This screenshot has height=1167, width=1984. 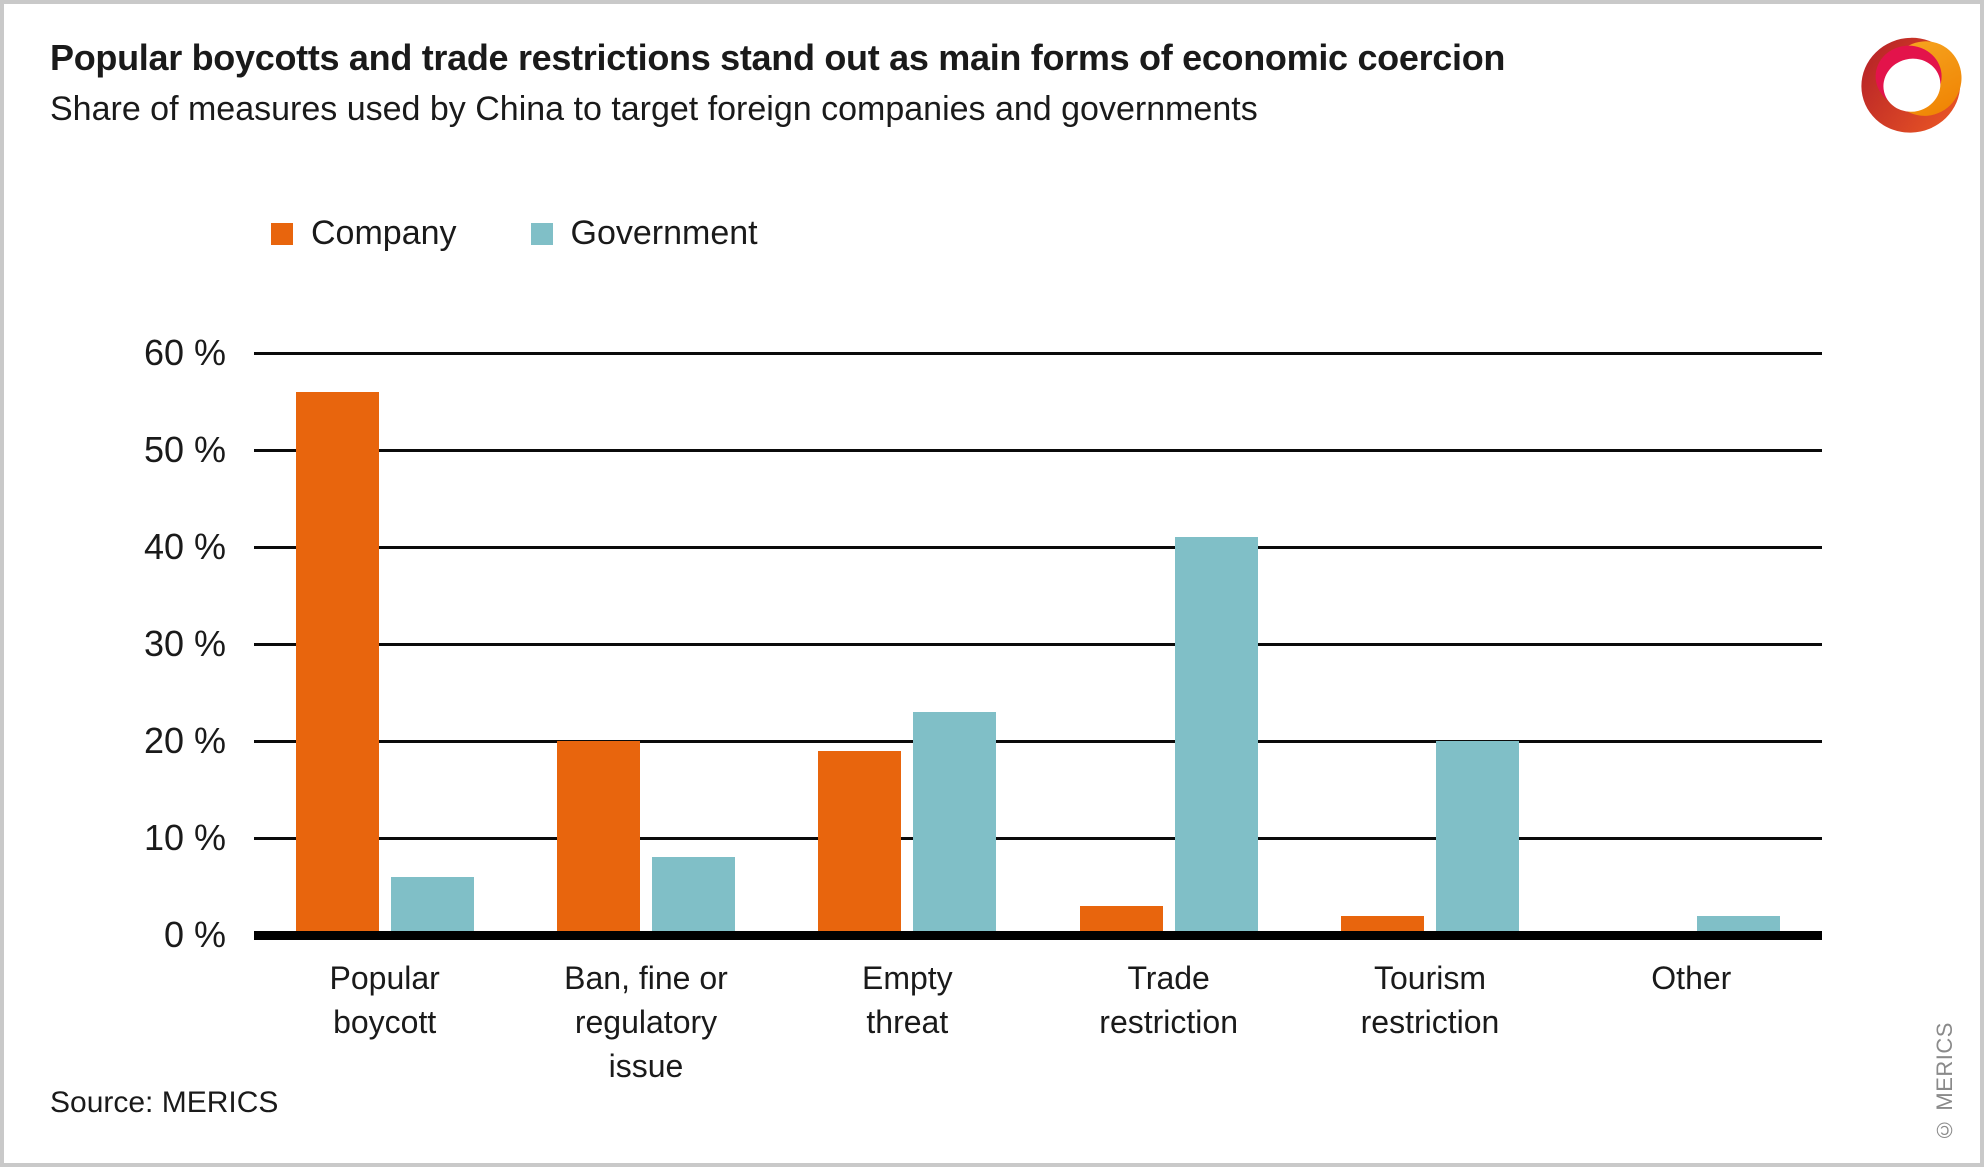 I want to click on y-axis-labels: 60 % 50 % 40 % 30 % 20 % 10 % 0 %, so click(x=115, y=643).